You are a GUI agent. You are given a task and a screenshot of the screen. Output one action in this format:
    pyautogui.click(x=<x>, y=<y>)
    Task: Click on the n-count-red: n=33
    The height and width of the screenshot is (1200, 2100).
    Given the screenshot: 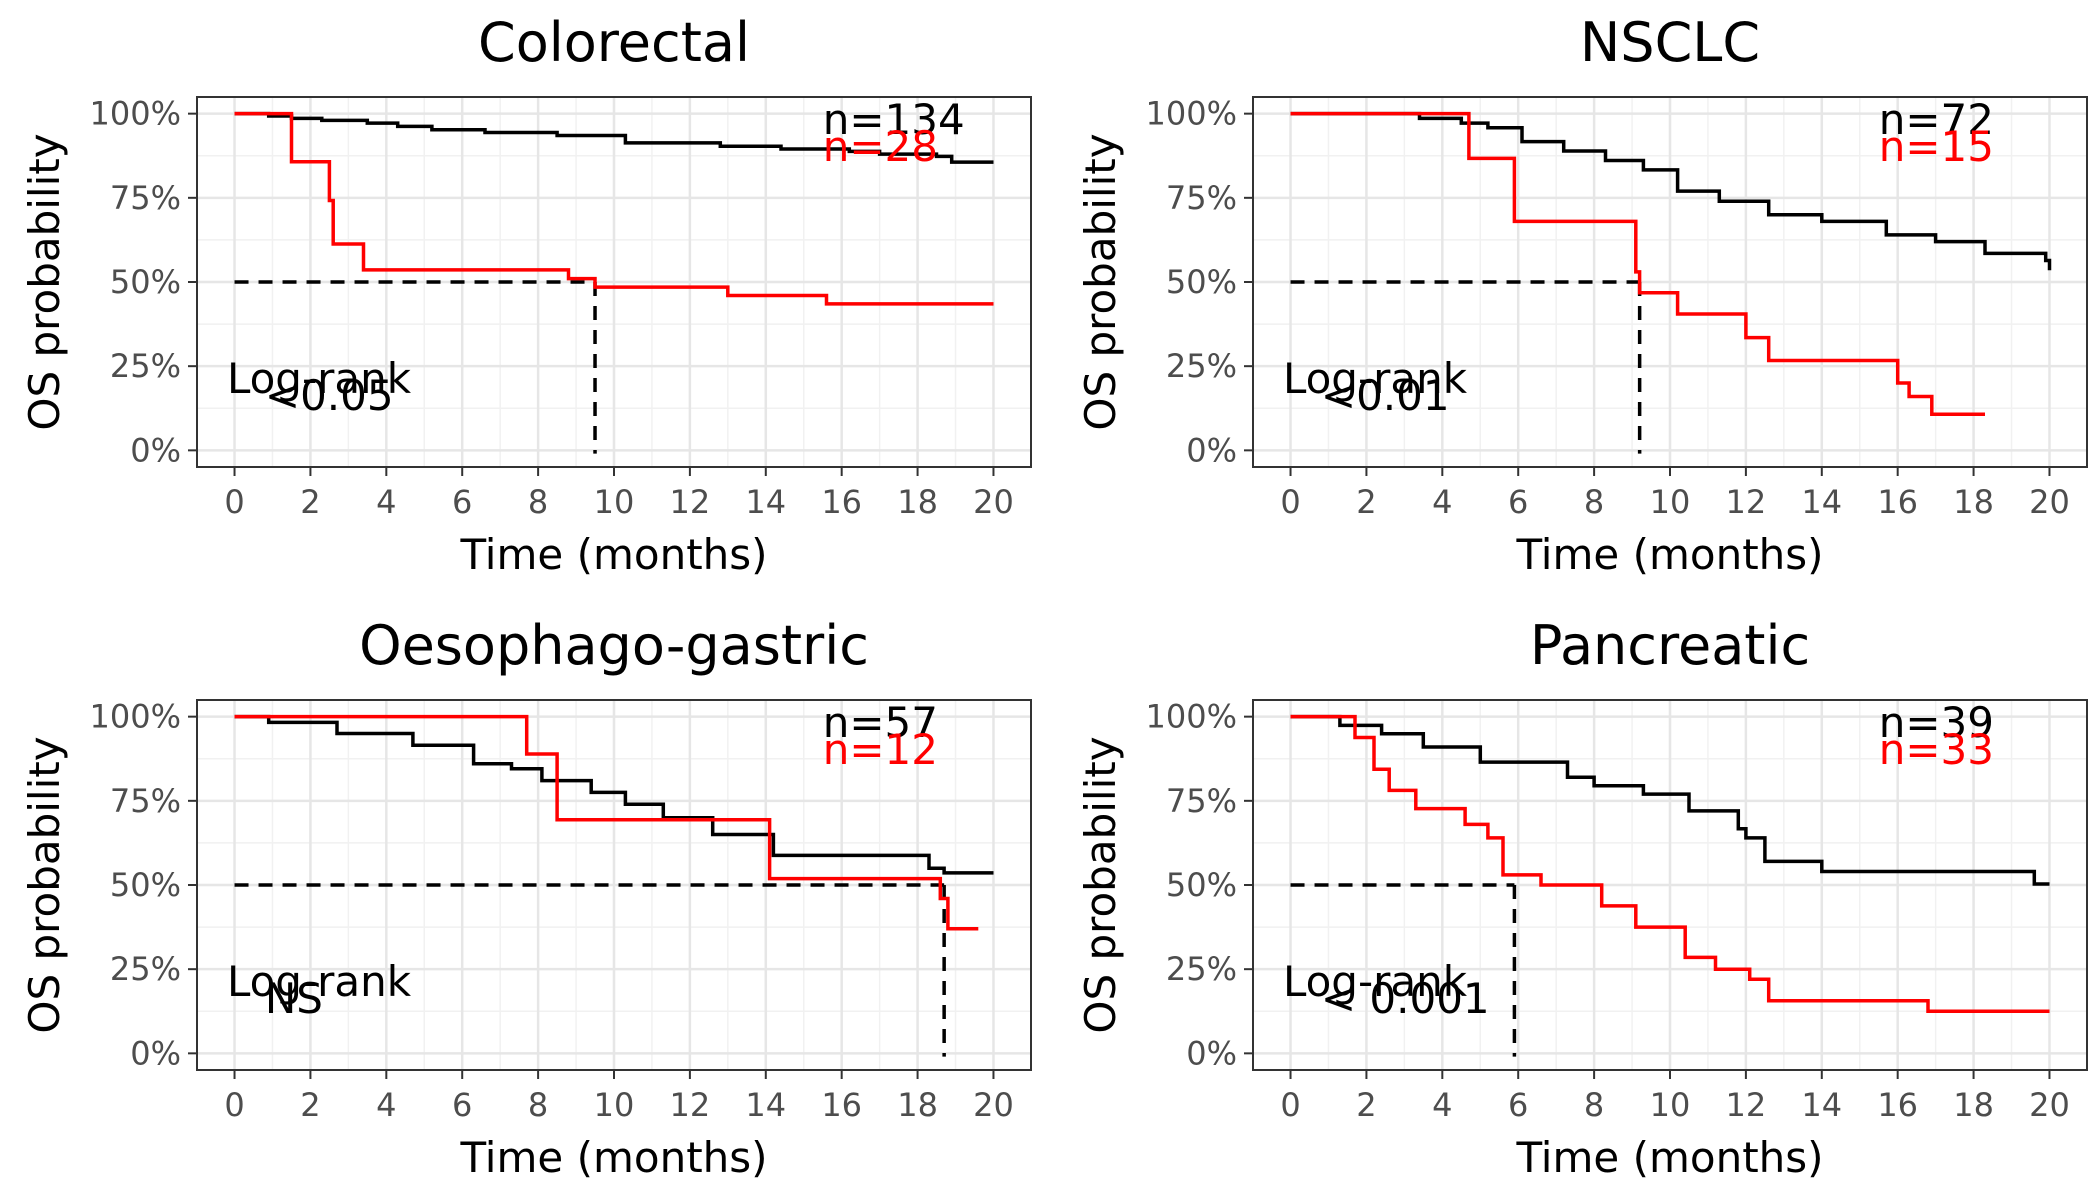 What is the action you would take?
    pyautogui.click(x=1936, y=749)
    